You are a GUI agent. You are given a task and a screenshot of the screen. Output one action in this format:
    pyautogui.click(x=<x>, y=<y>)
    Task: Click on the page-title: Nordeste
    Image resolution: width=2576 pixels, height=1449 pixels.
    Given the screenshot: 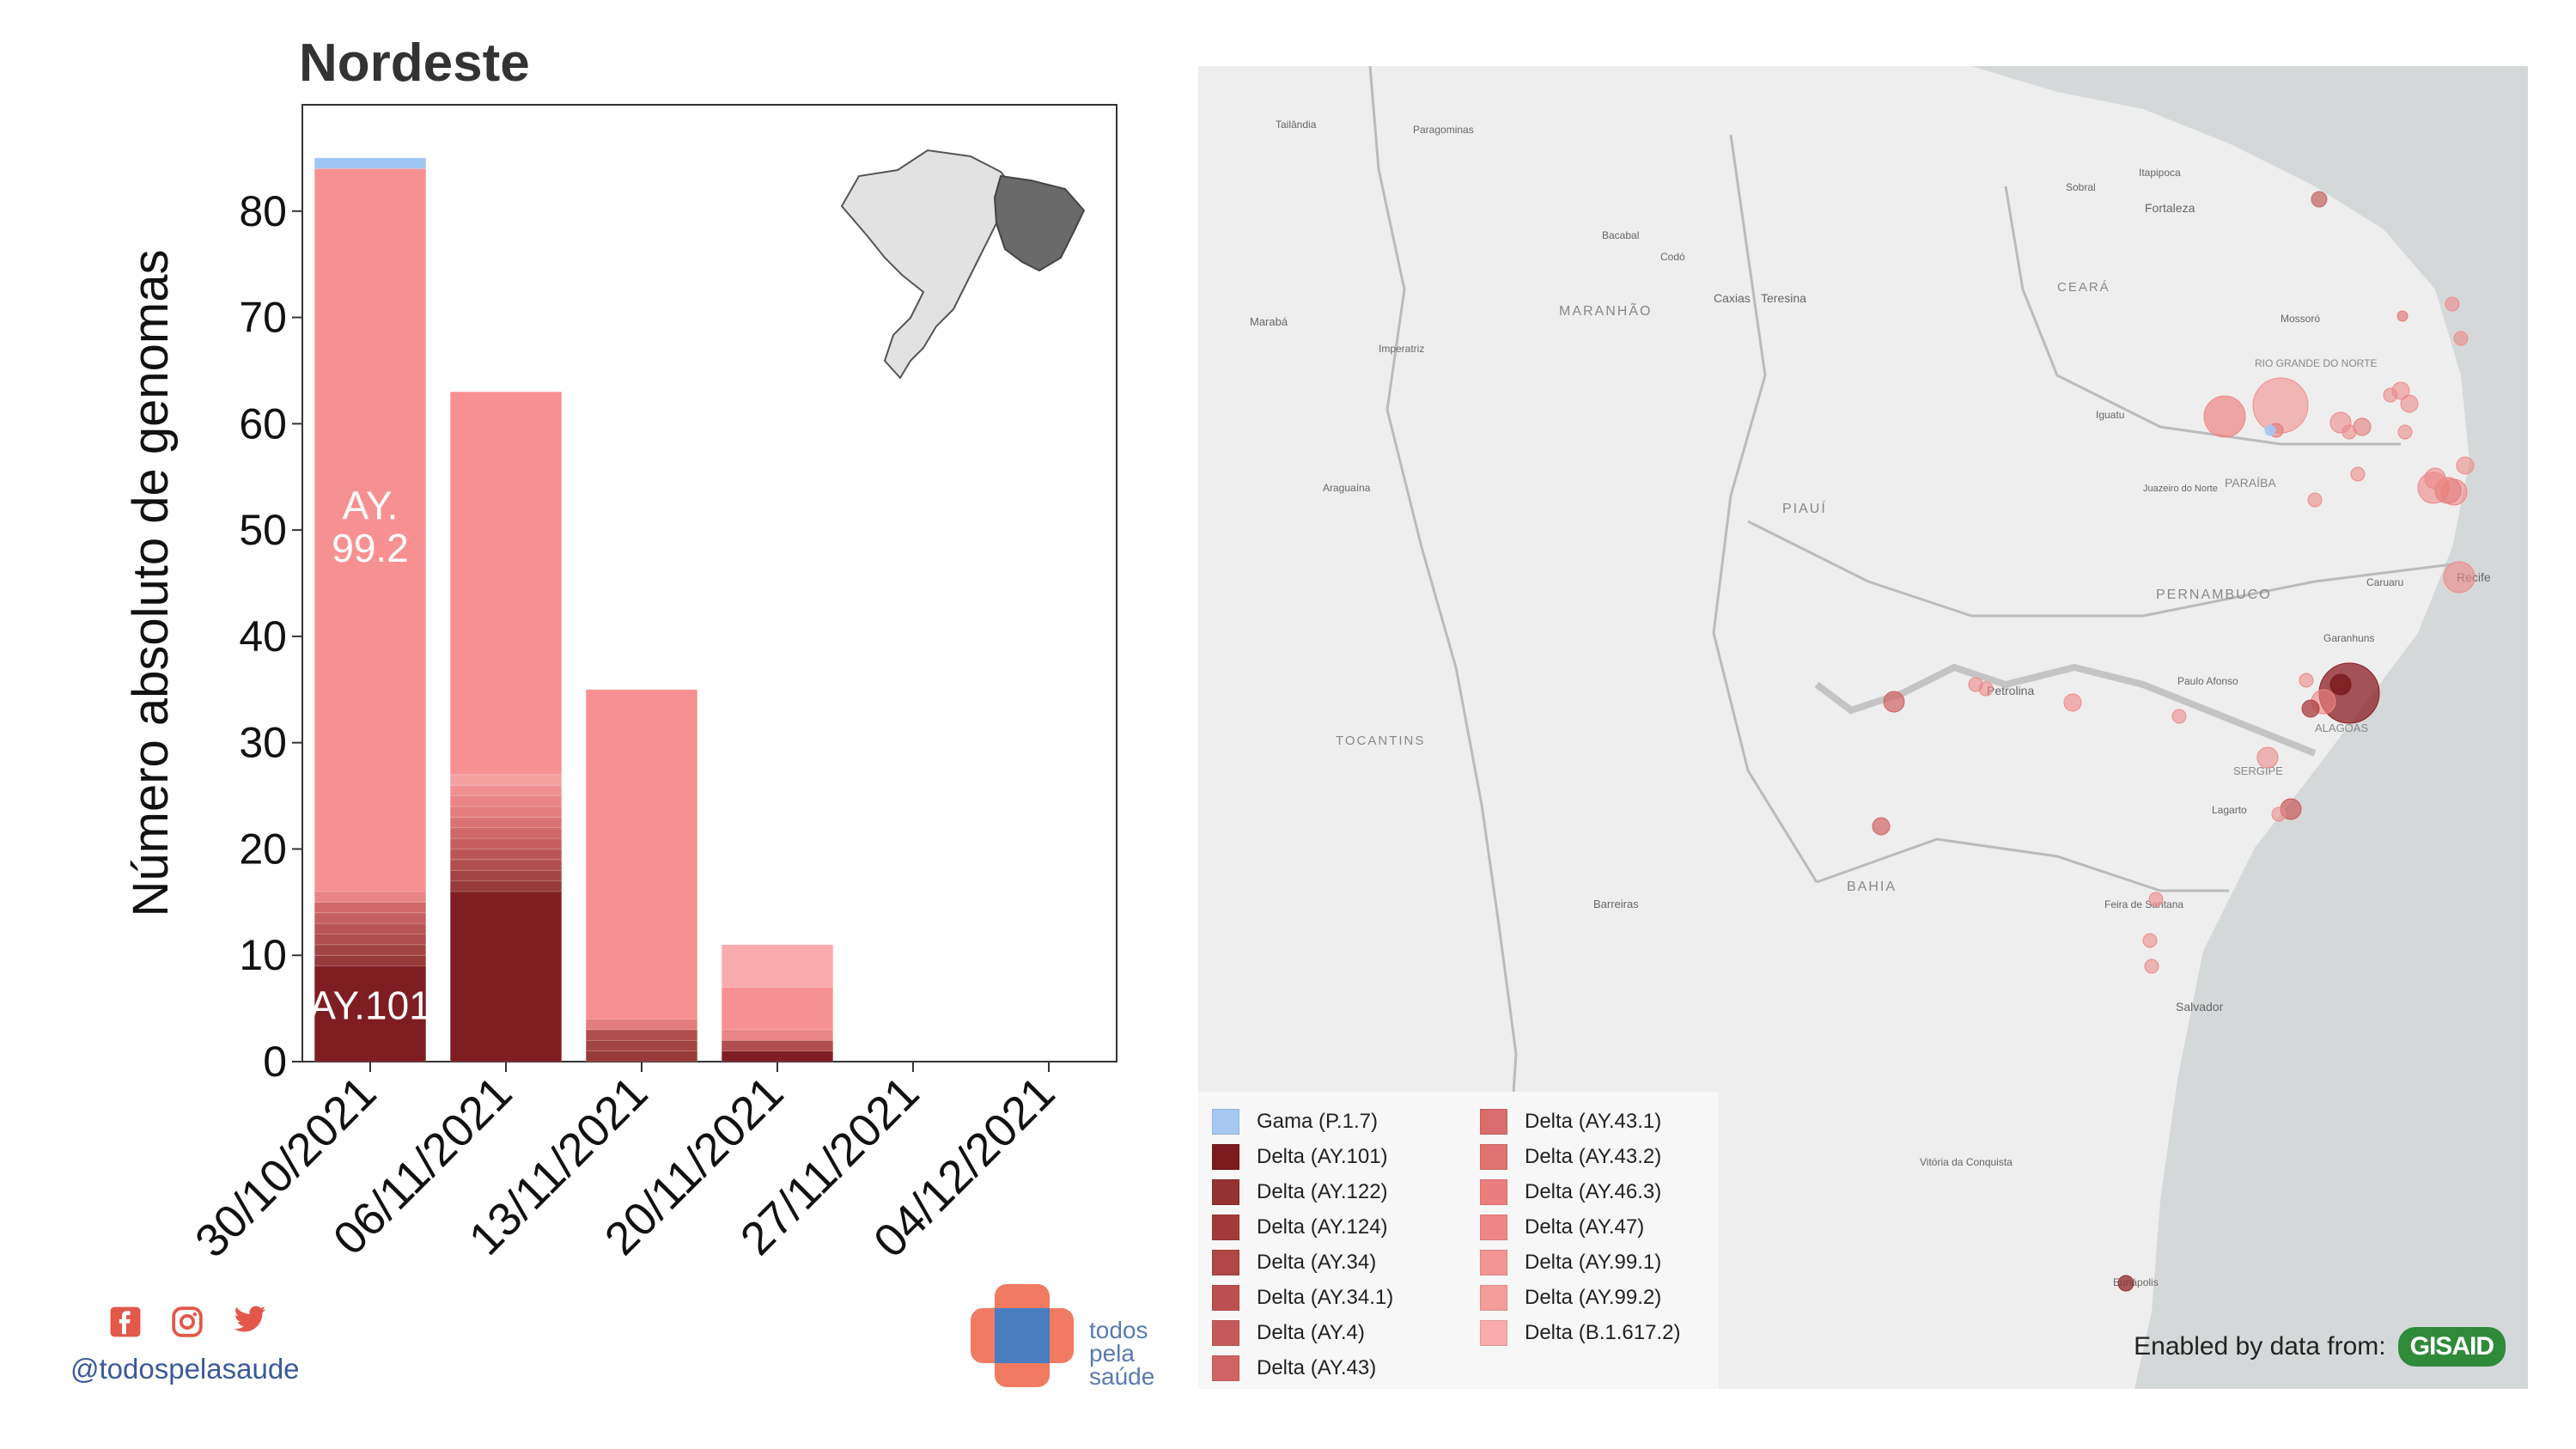 What is the action you would take?
    pyautogui.click(x=414, y=63)
    